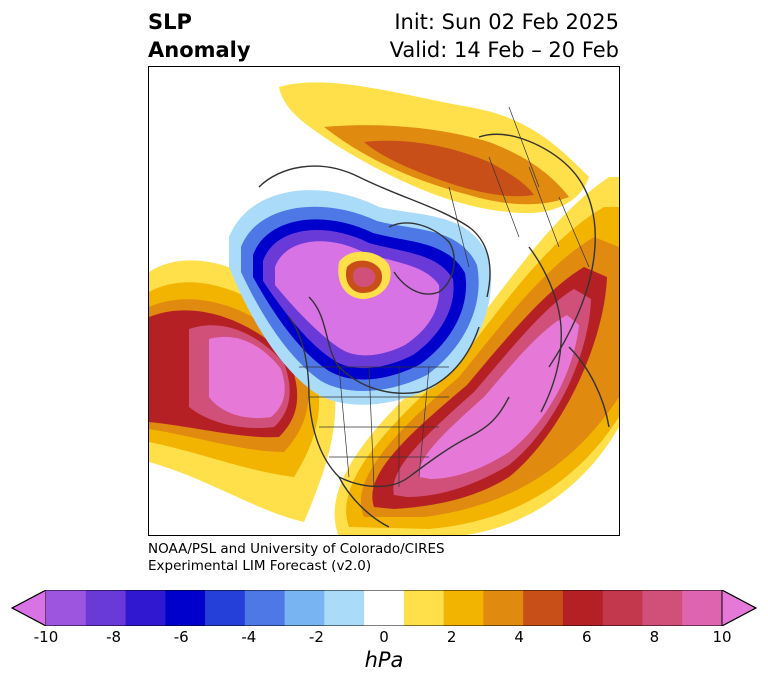  Describe the element at coordinates (260, 566) in the screenshot. I see `credit-line-2: Experimental LIM Forecast (v2.0)` at that location.